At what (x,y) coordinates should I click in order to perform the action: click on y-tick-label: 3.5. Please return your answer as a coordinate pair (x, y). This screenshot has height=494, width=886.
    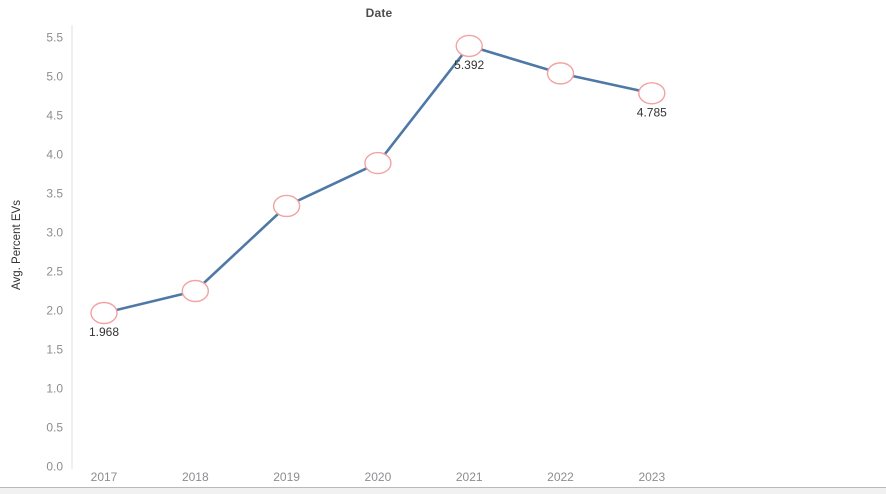
    Looking at the image, I should click on (54, 194).